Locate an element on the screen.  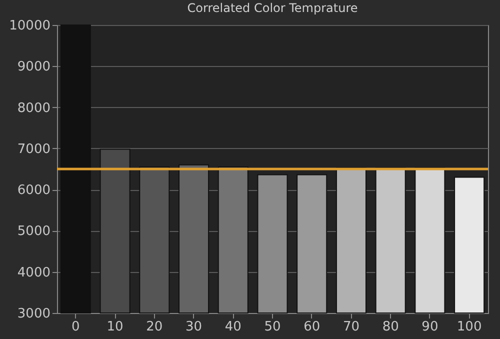
x-tick-label: 90 is located at coordinates (430, 327).